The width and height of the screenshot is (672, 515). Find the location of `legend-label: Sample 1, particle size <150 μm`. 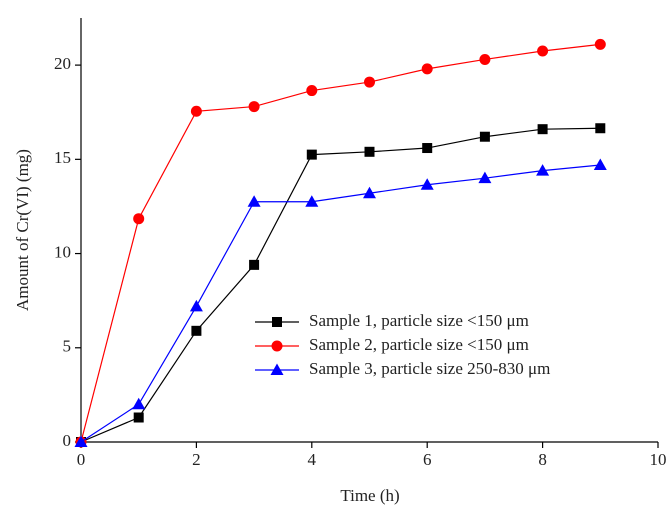

legend-label: Sample 1, particle size <150 μm is located at coordinates (419, 320).